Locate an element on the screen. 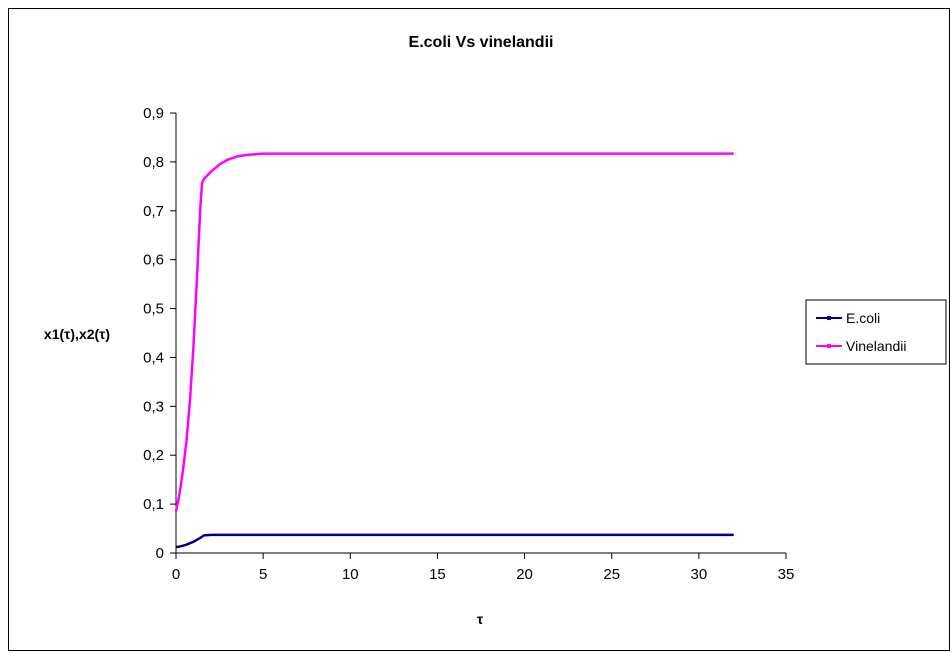  y-tick-label: 0 is located at coordinates (160, 553).